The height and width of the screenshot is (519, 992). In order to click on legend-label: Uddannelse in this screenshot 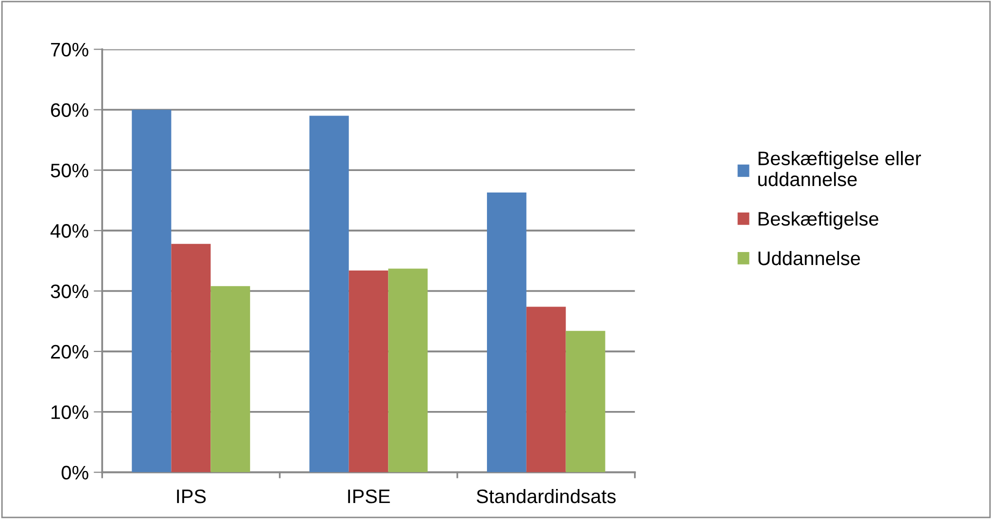, I will do `click(809, 258)`.